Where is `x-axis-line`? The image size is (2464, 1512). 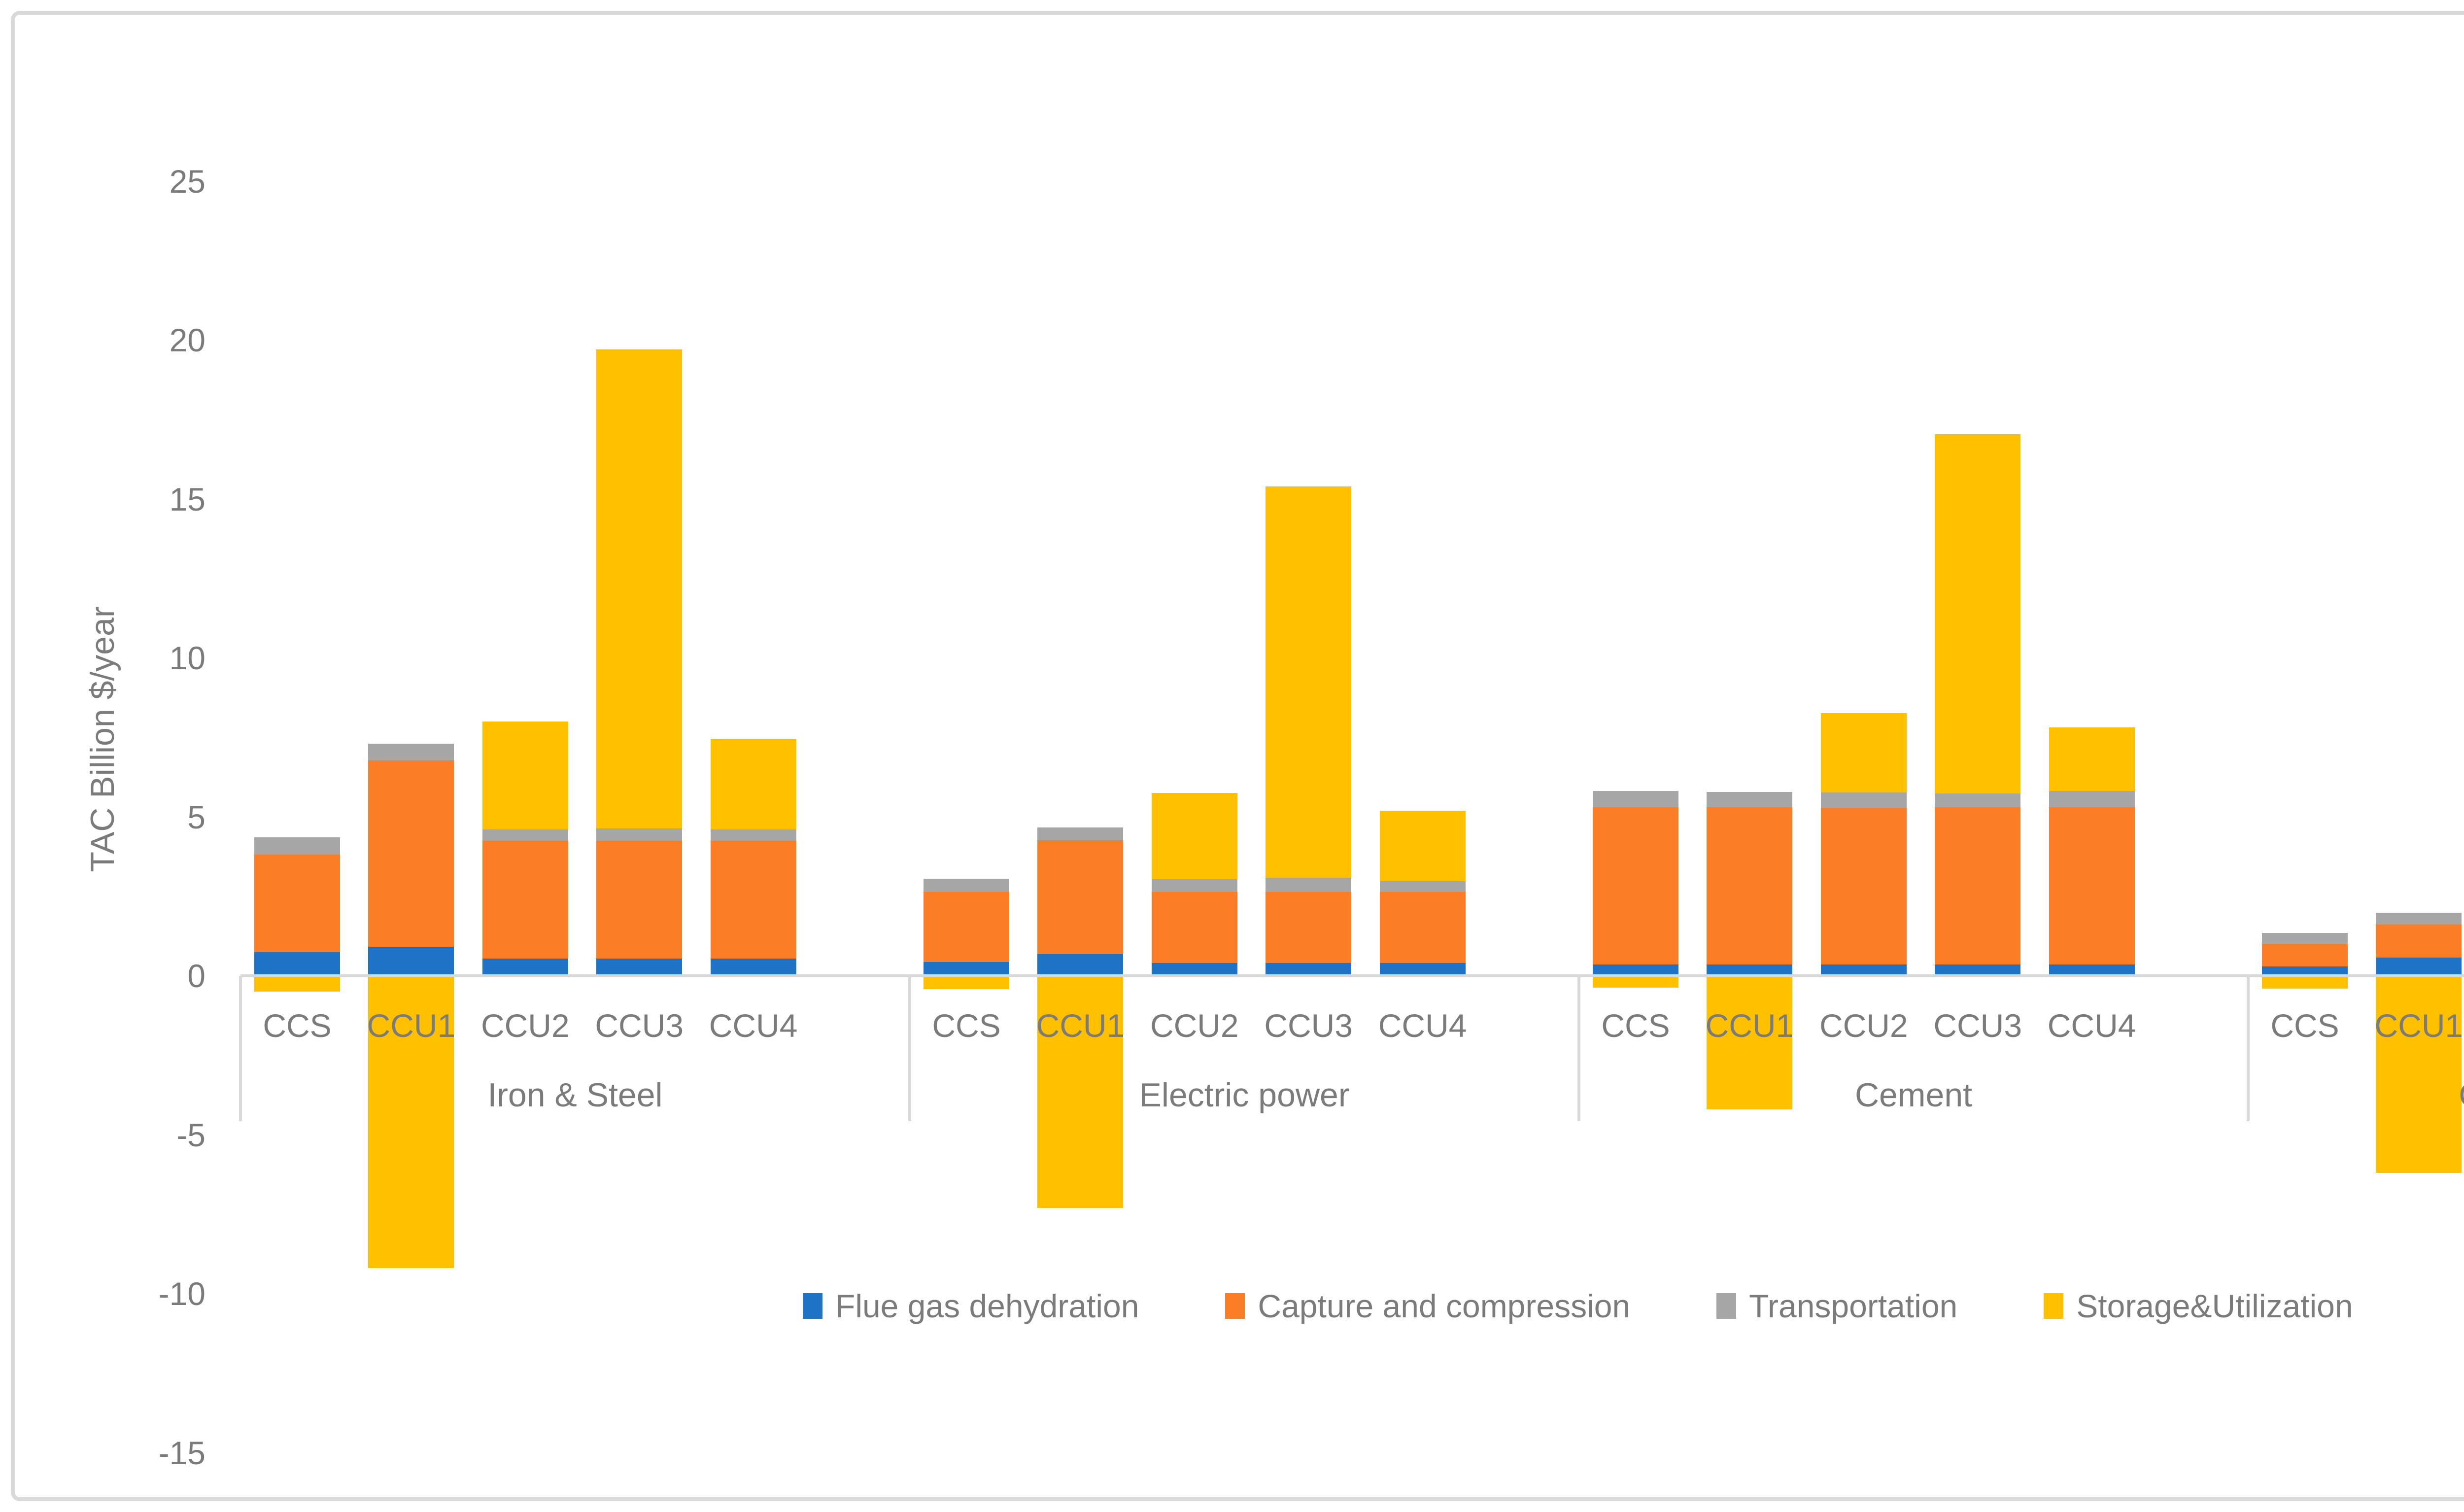
x-axis-line is located at coordinates (1352, 976).